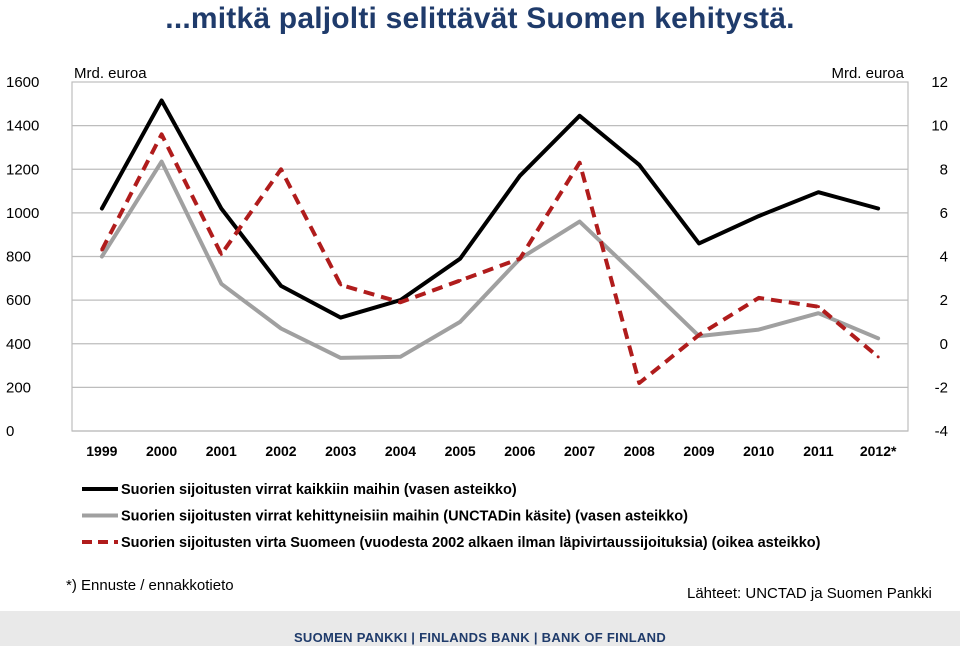 The width and height of the screenshot is (960, 646). What do you see at coordinates (941, 387) in the screenshot?
I see `right-tick-label: -2` at bounding box center [941, 387].